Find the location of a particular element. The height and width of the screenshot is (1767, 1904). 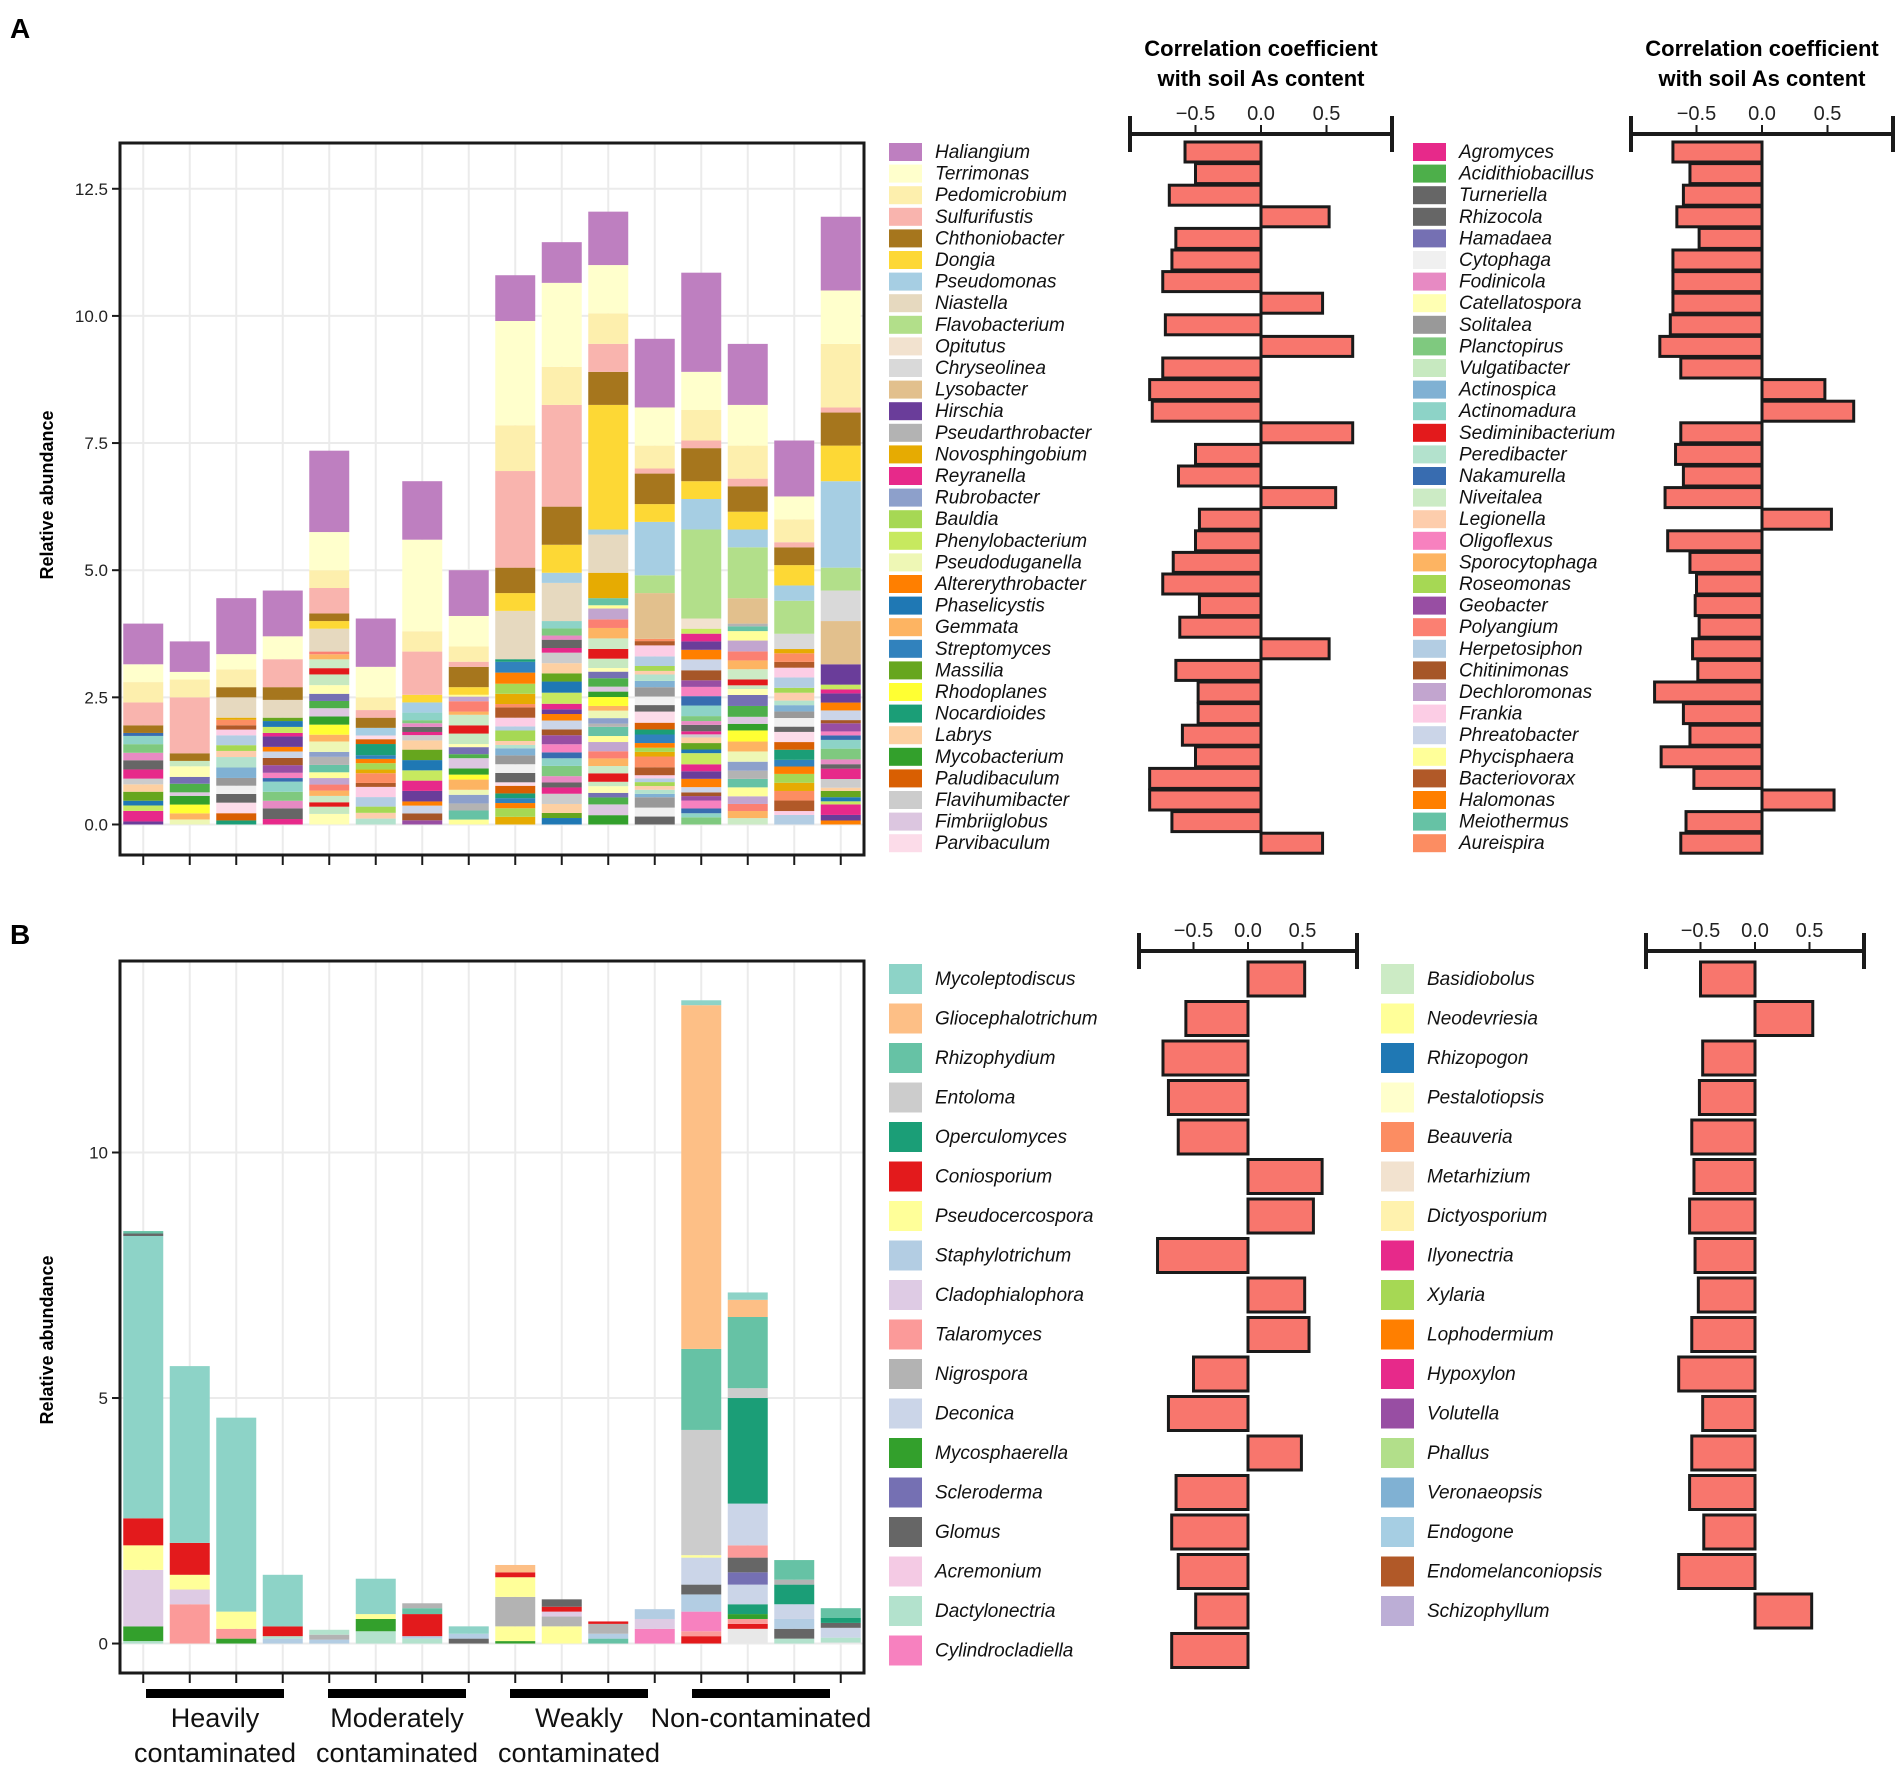

legend-a-left-swatch-reyranella is located at coordinates (905, 476).